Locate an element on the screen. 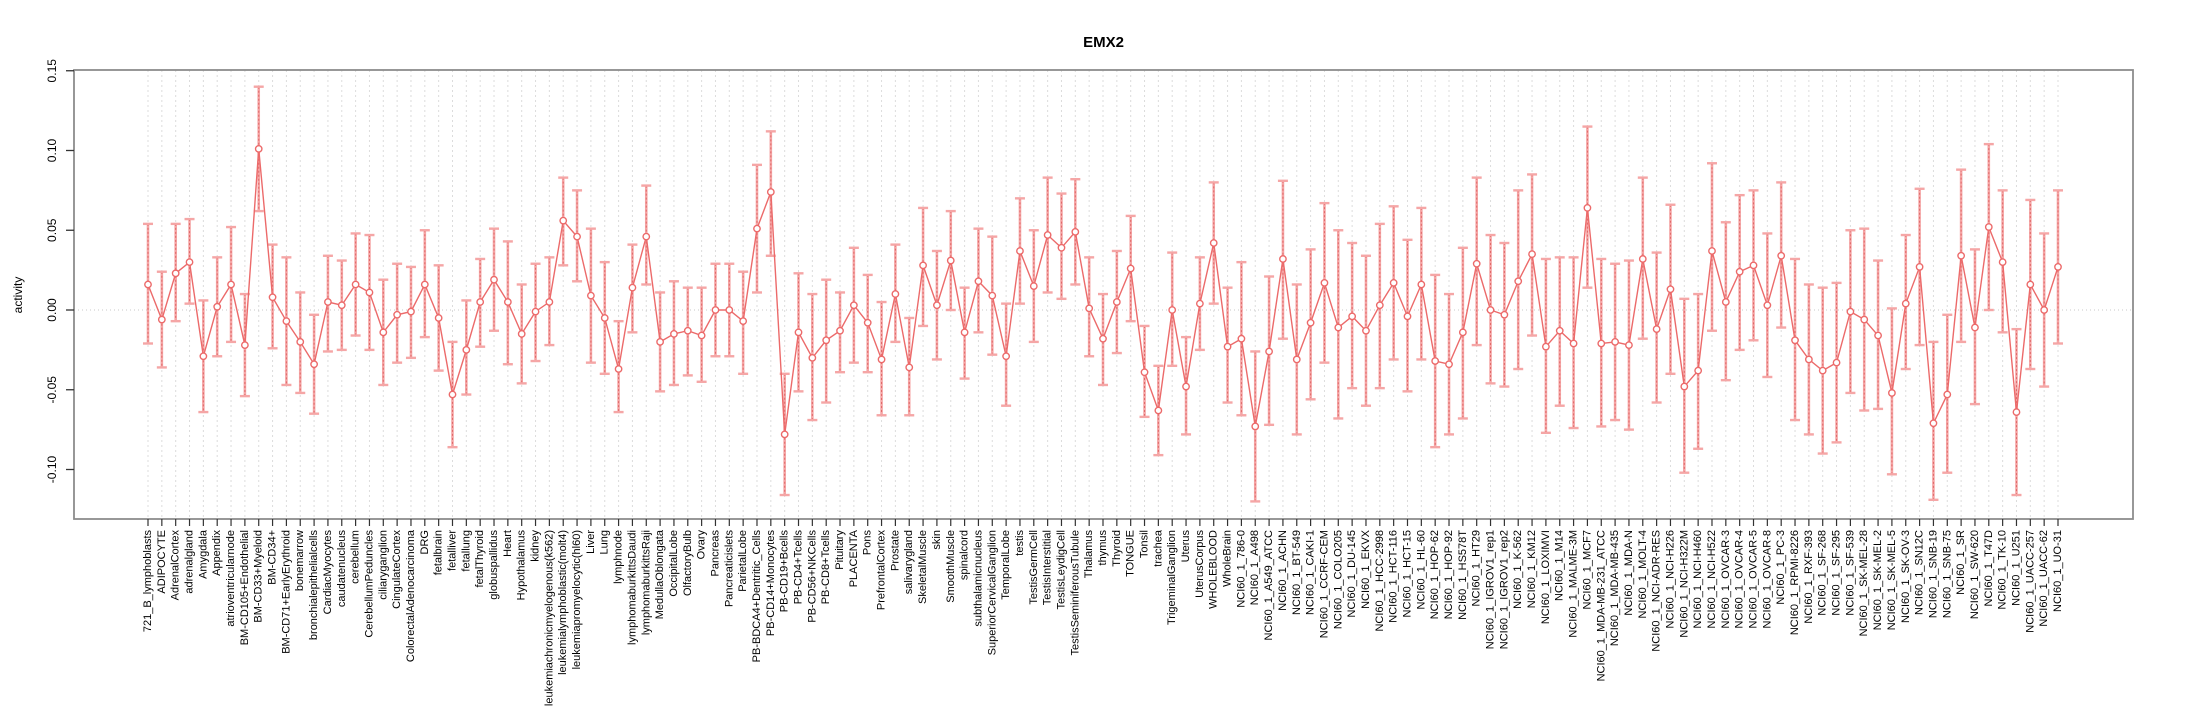 The height and width of the screenshot is (720, 2205). x-category-label: NCI60_1_HOP-62 is located at coordinates (1435, 574).